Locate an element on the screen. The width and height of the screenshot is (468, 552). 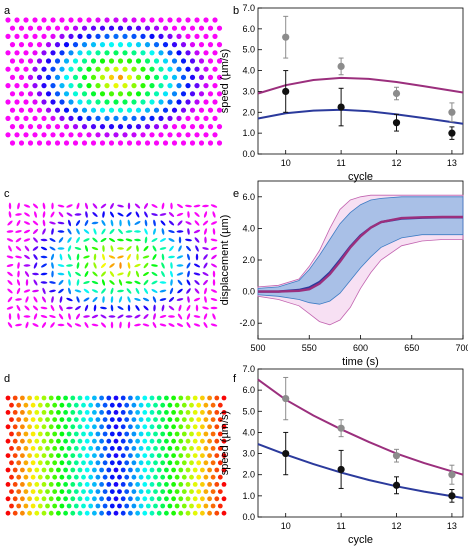
y-tick-label: 0.0 is located at coordinates (248, 292).